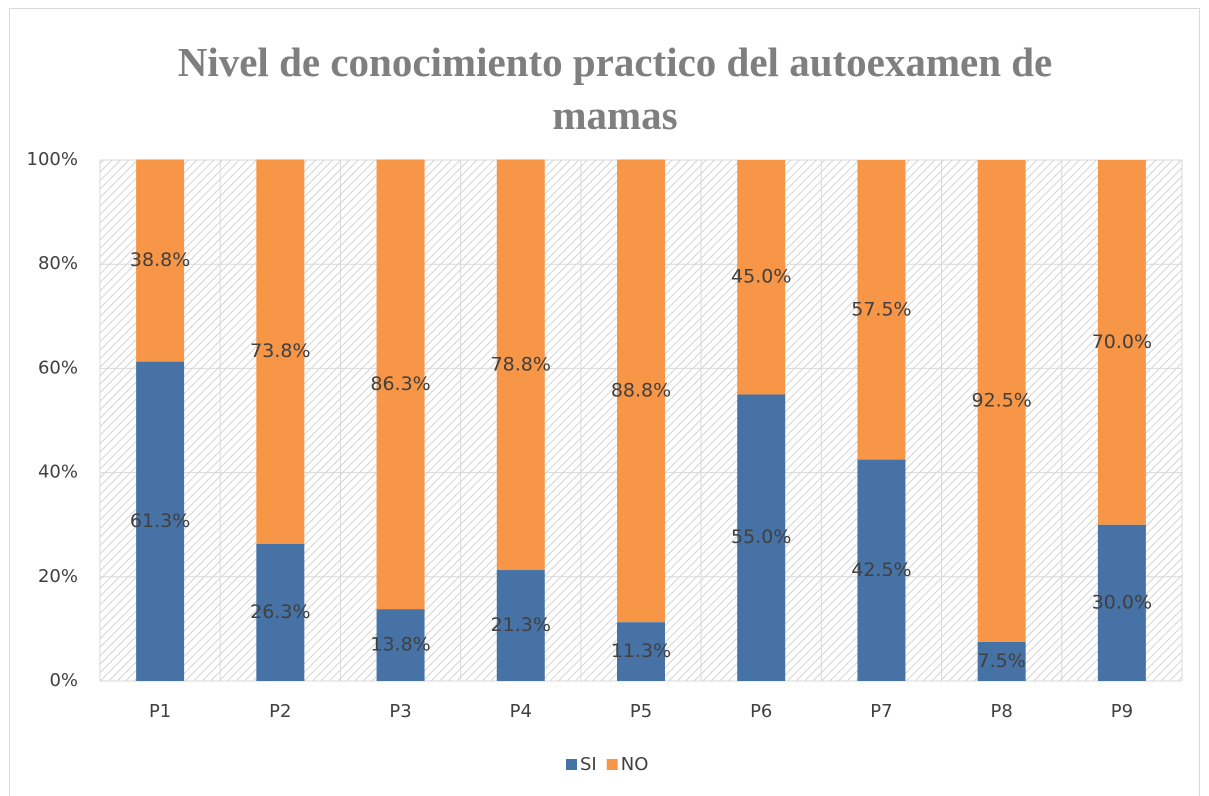 This screenshot has height=796, width=1209. I want to click on y-tick-label: 80%, so click(58, 263).